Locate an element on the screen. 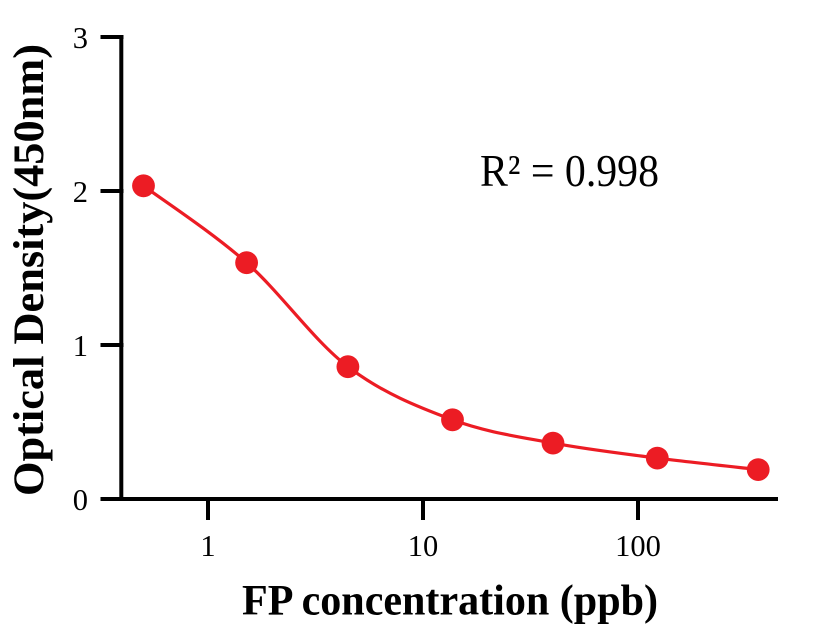  svg-text: 100 is located at coordinates (638, 546).